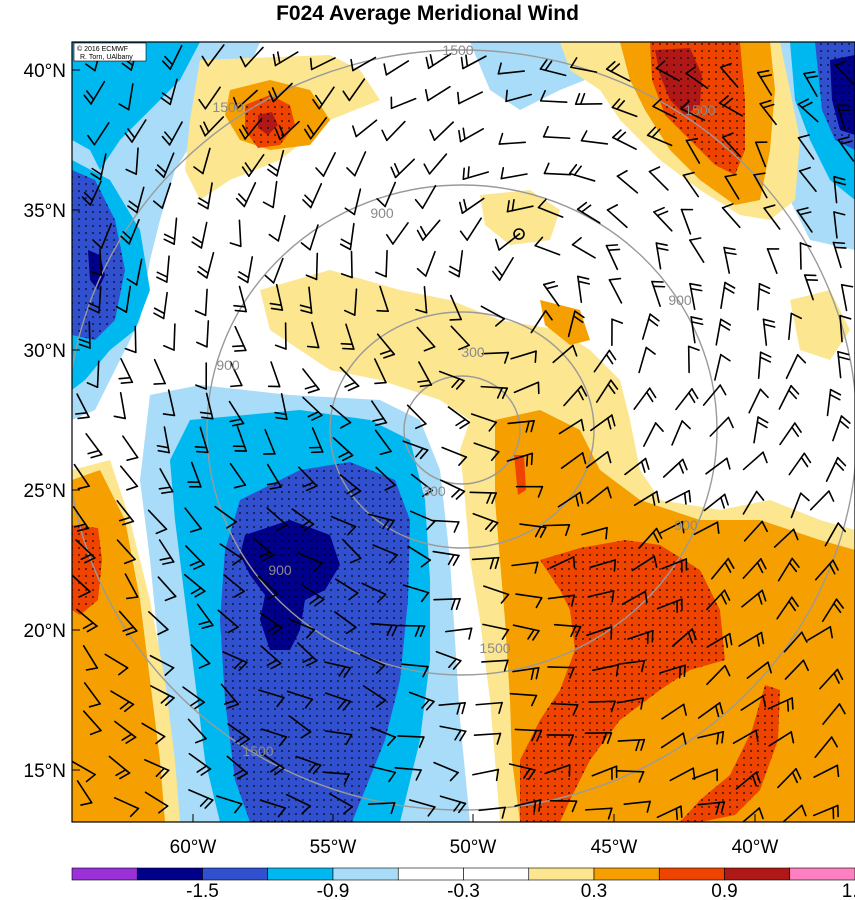 The image size is (855, 900). Describe the element at coordinates (227, 107) in the screenshot. I see `range-ring-label: 1500` at that location.